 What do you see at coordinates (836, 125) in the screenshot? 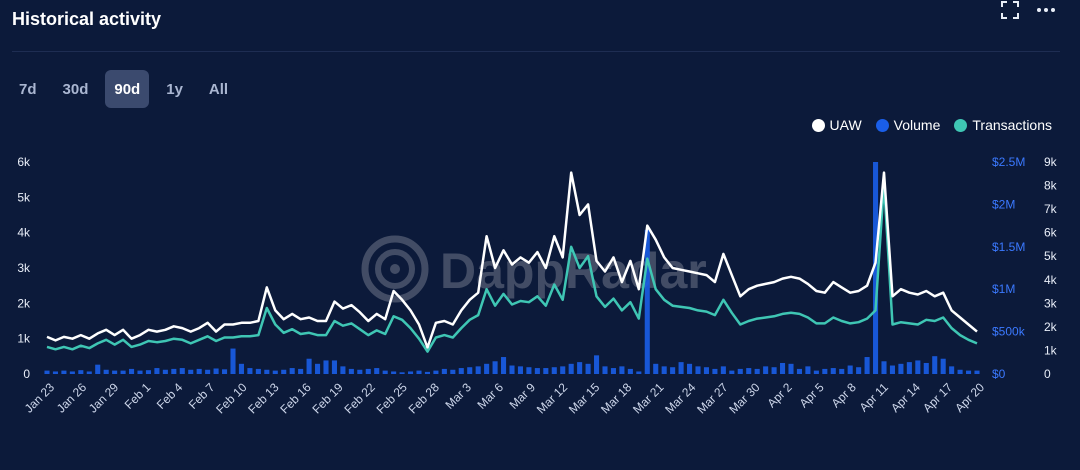
I see `legend-item-uaw: UAW` at bounding box center [836, 125].